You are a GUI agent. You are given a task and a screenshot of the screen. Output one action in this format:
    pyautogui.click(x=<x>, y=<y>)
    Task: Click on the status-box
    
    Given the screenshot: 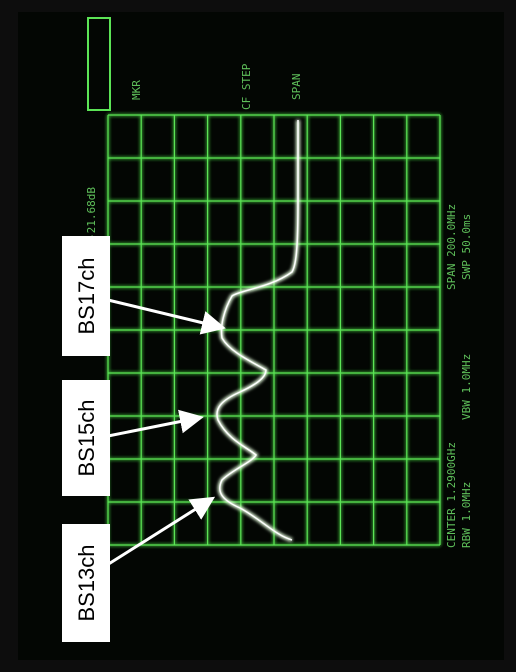 What is the action you would take?
    pyautogui.click(x=99, y=64)
    